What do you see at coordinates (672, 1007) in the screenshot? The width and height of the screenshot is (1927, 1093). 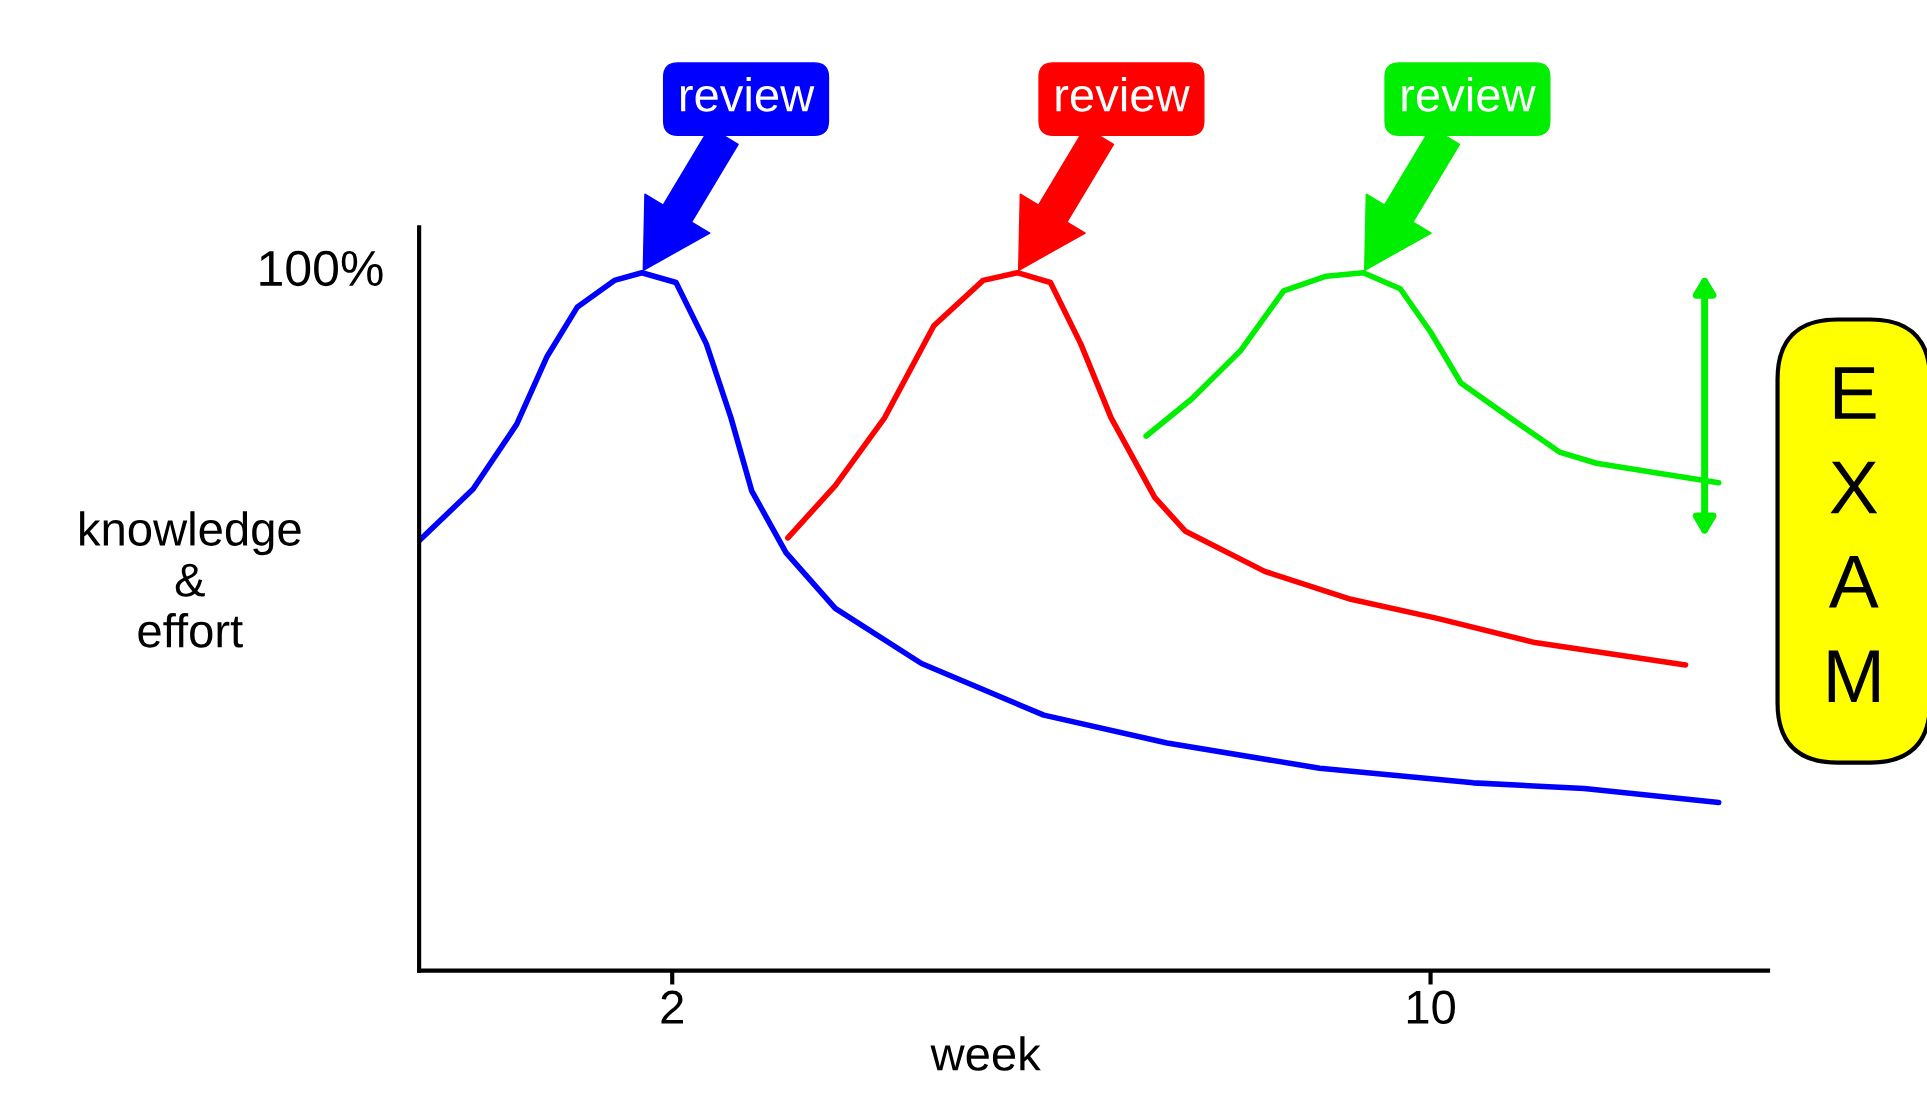 I see `x-tick-label: 2` at bounding box center [672, 1007].